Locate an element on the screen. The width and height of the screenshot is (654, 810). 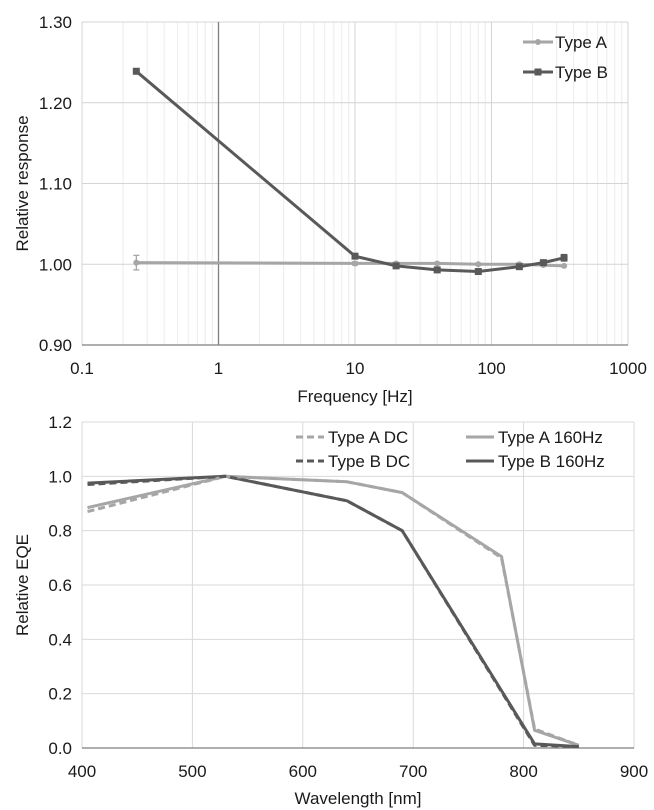
x-tick-label: 700 is located at coordinates (413, 771).